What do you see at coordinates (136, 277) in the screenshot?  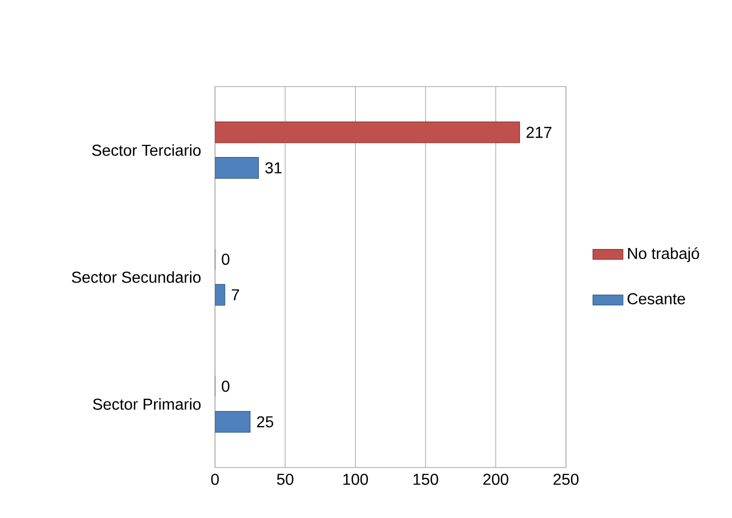 I see `y-tick-label: Sector Secundario` at bounding box center [136, 277].